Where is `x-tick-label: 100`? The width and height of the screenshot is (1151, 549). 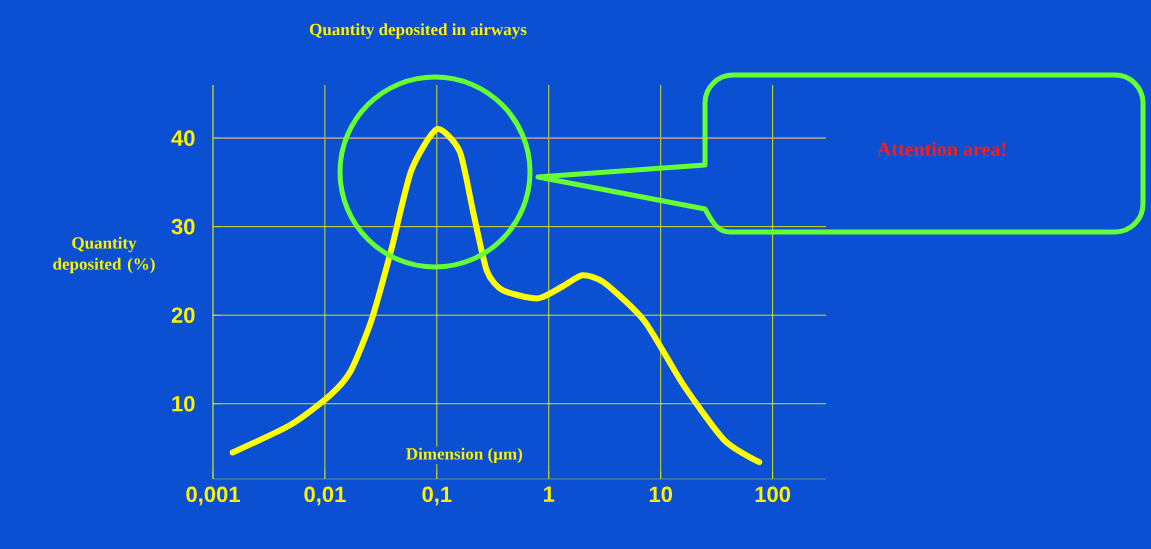
x-tick-label: 100 is located at coordinates (773, 494).